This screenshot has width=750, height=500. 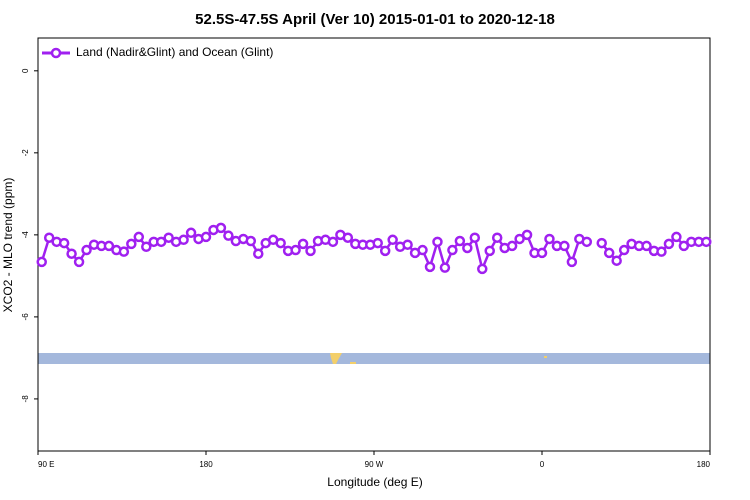 I want to click on x-tick-label: 0, so click(x=542, y=464).